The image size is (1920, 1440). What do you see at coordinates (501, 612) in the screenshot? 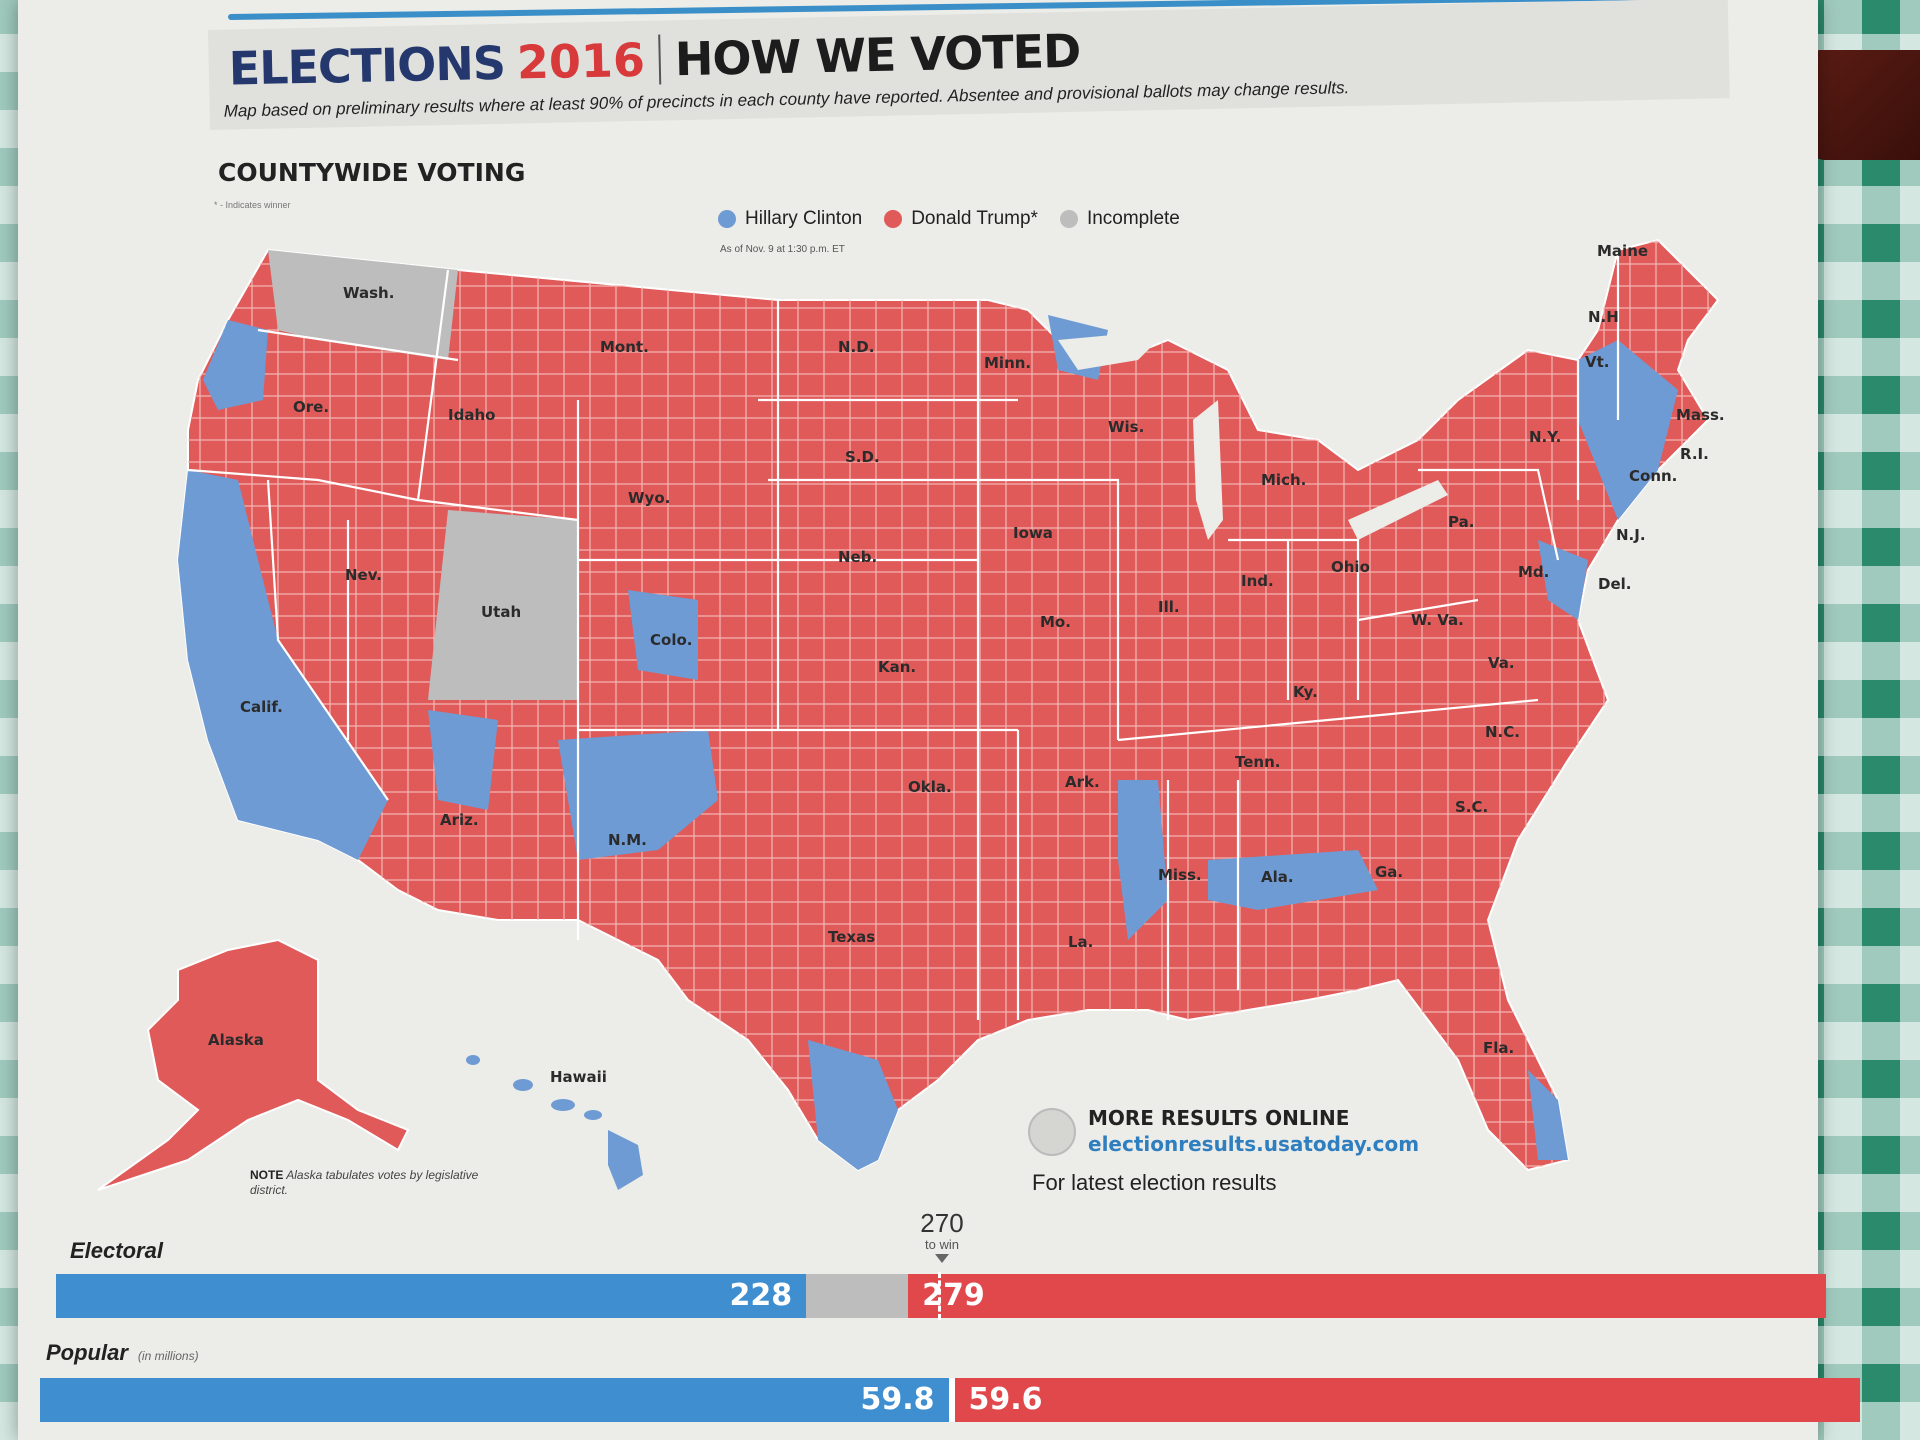
I see `label-utah: Utah` at bounding box center [501, 612].